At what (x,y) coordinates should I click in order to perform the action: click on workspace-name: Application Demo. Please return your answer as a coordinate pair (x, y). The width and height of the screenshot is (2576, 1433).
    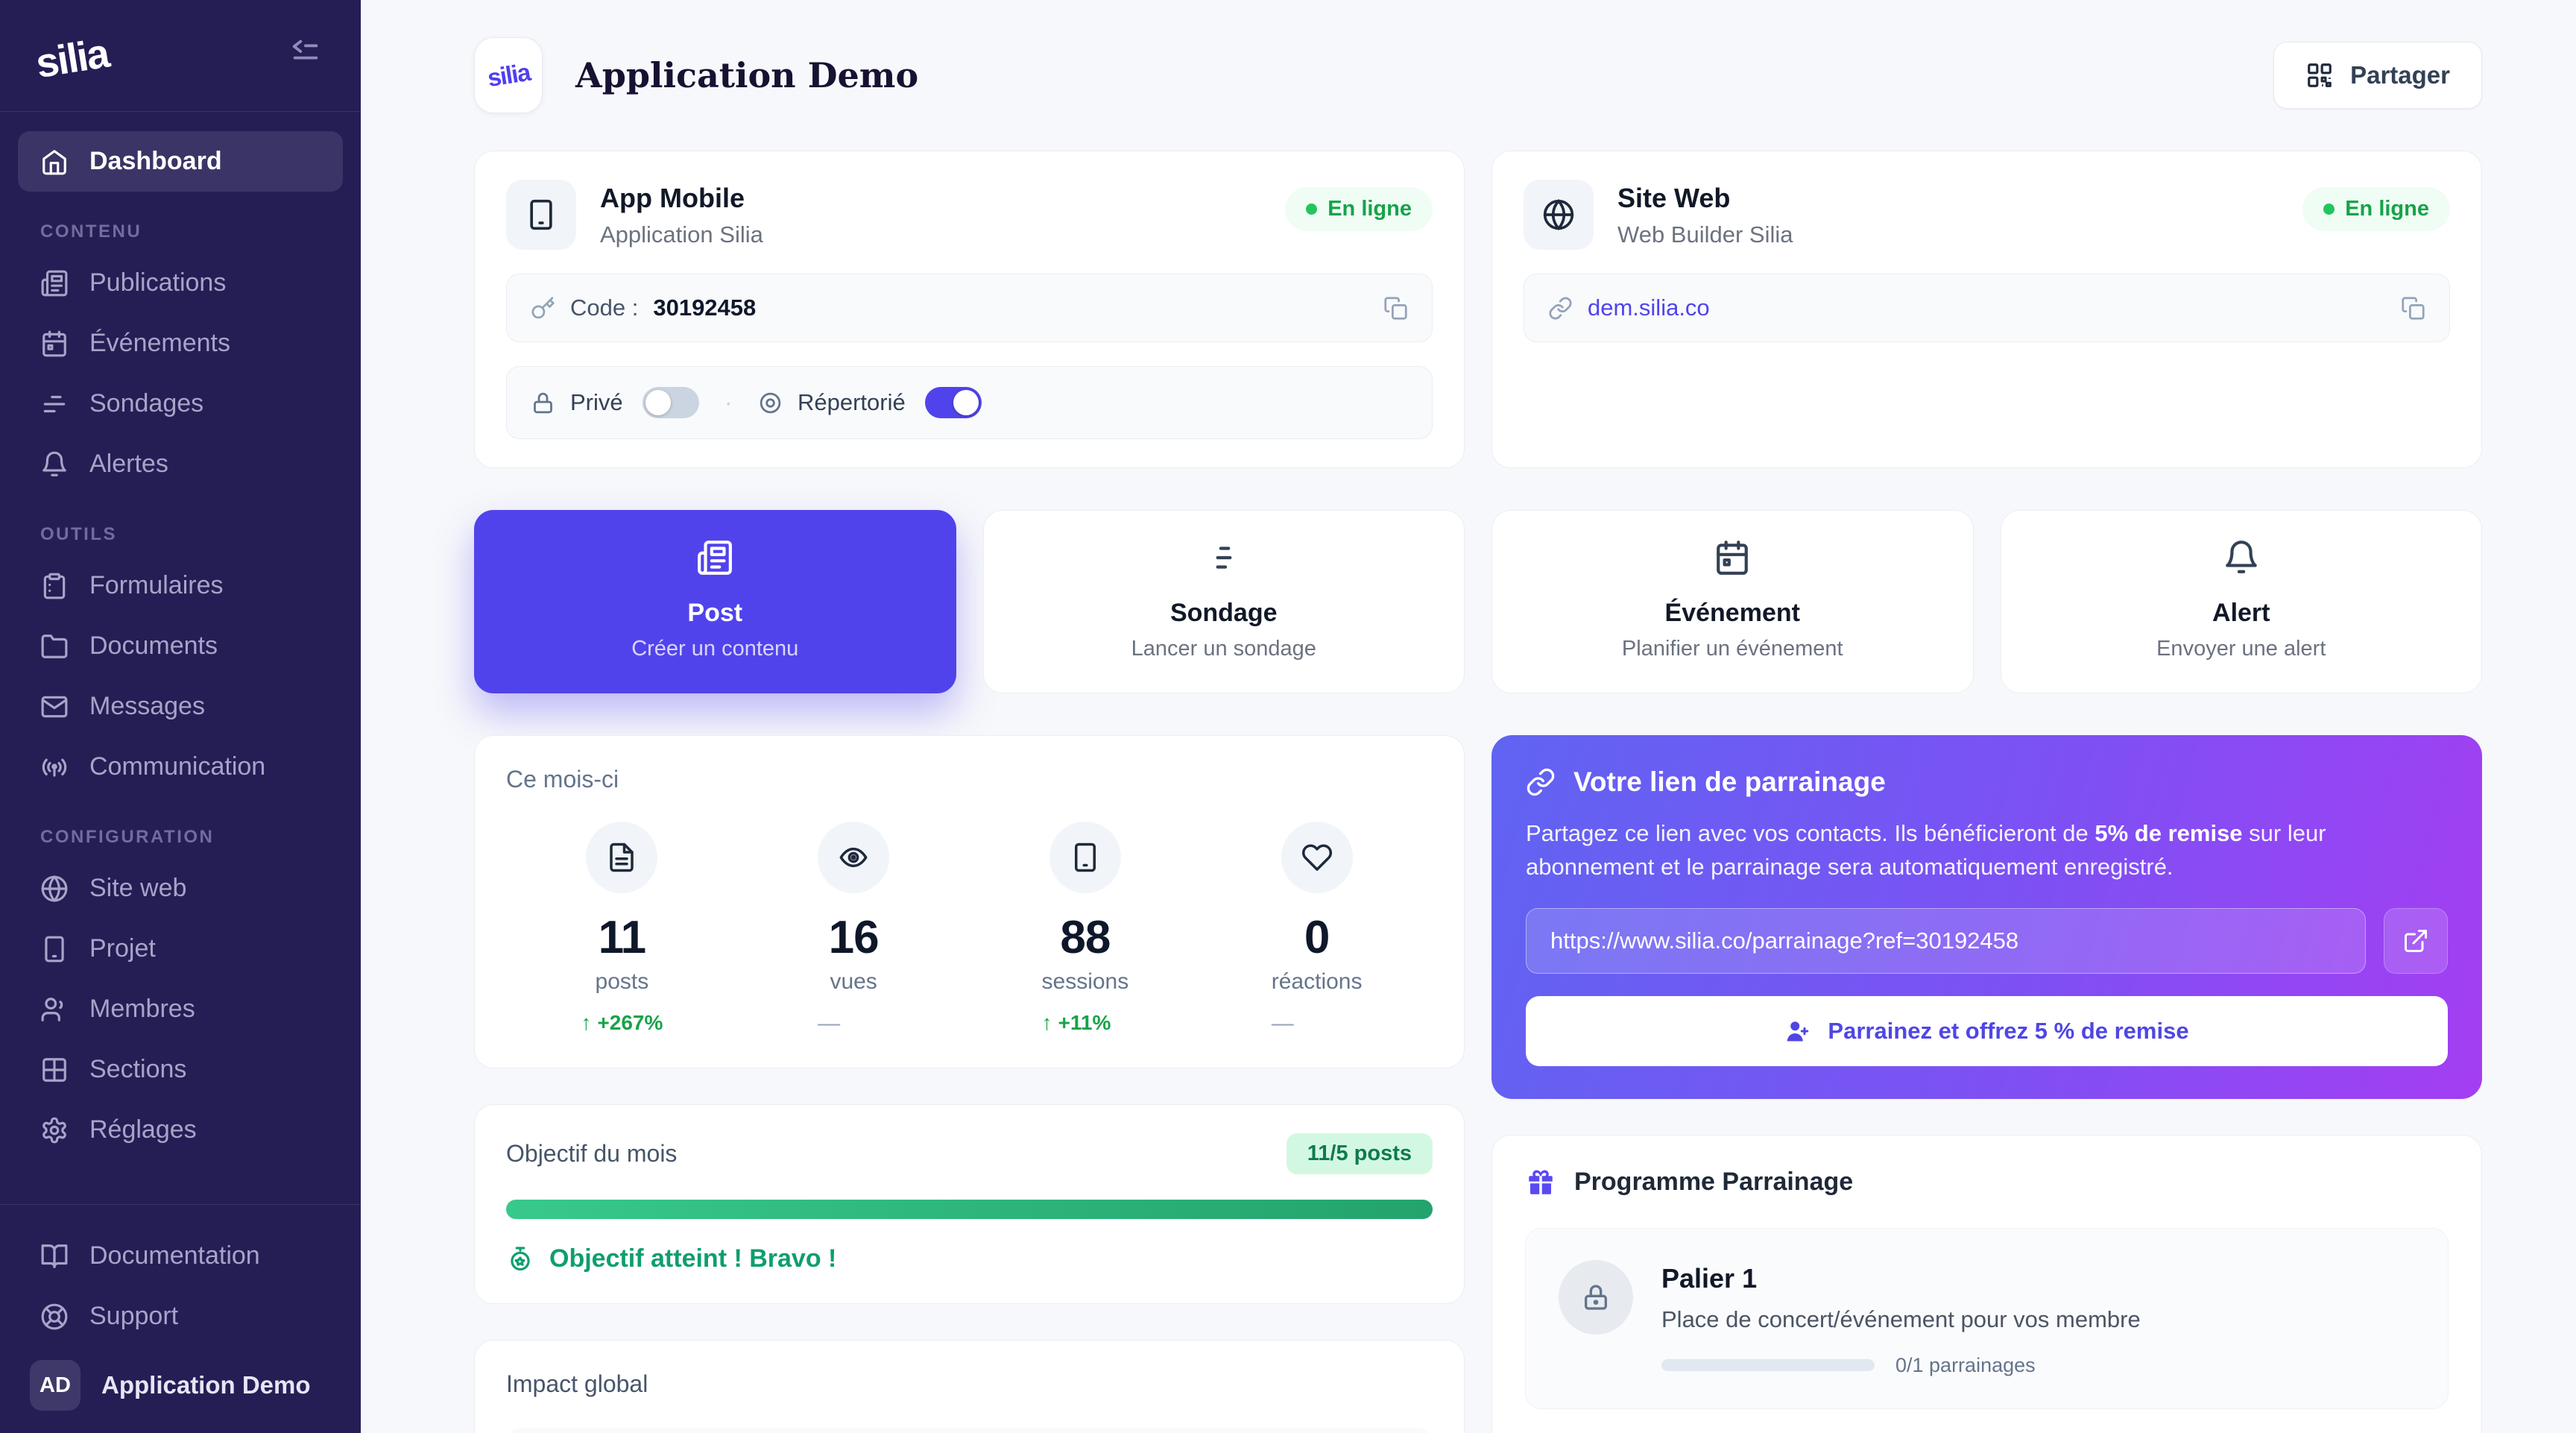
    Looking at the image, I should click on (206, 1385).